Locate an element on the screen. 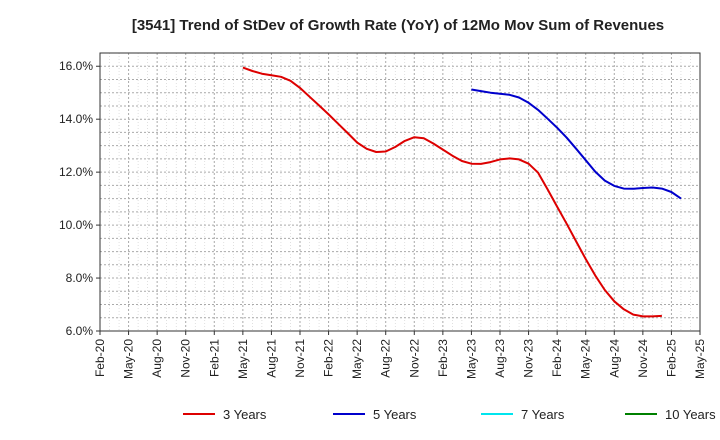 The width and height of the screenshot is (720, 440). x-tick-label: May-23 is located at coordinates (471, 359).